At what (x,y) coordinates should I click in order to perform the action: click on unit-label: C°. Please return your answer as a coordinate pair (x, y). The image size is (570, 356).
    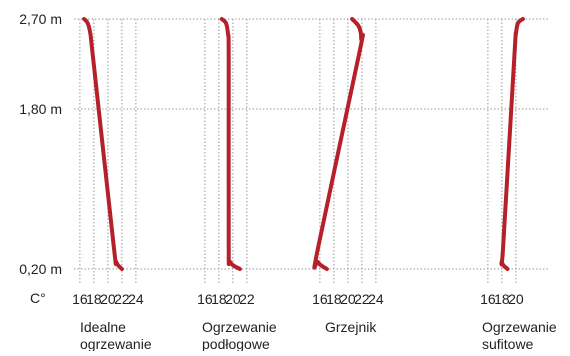
    Looking at the image, I should click on (38, 298).